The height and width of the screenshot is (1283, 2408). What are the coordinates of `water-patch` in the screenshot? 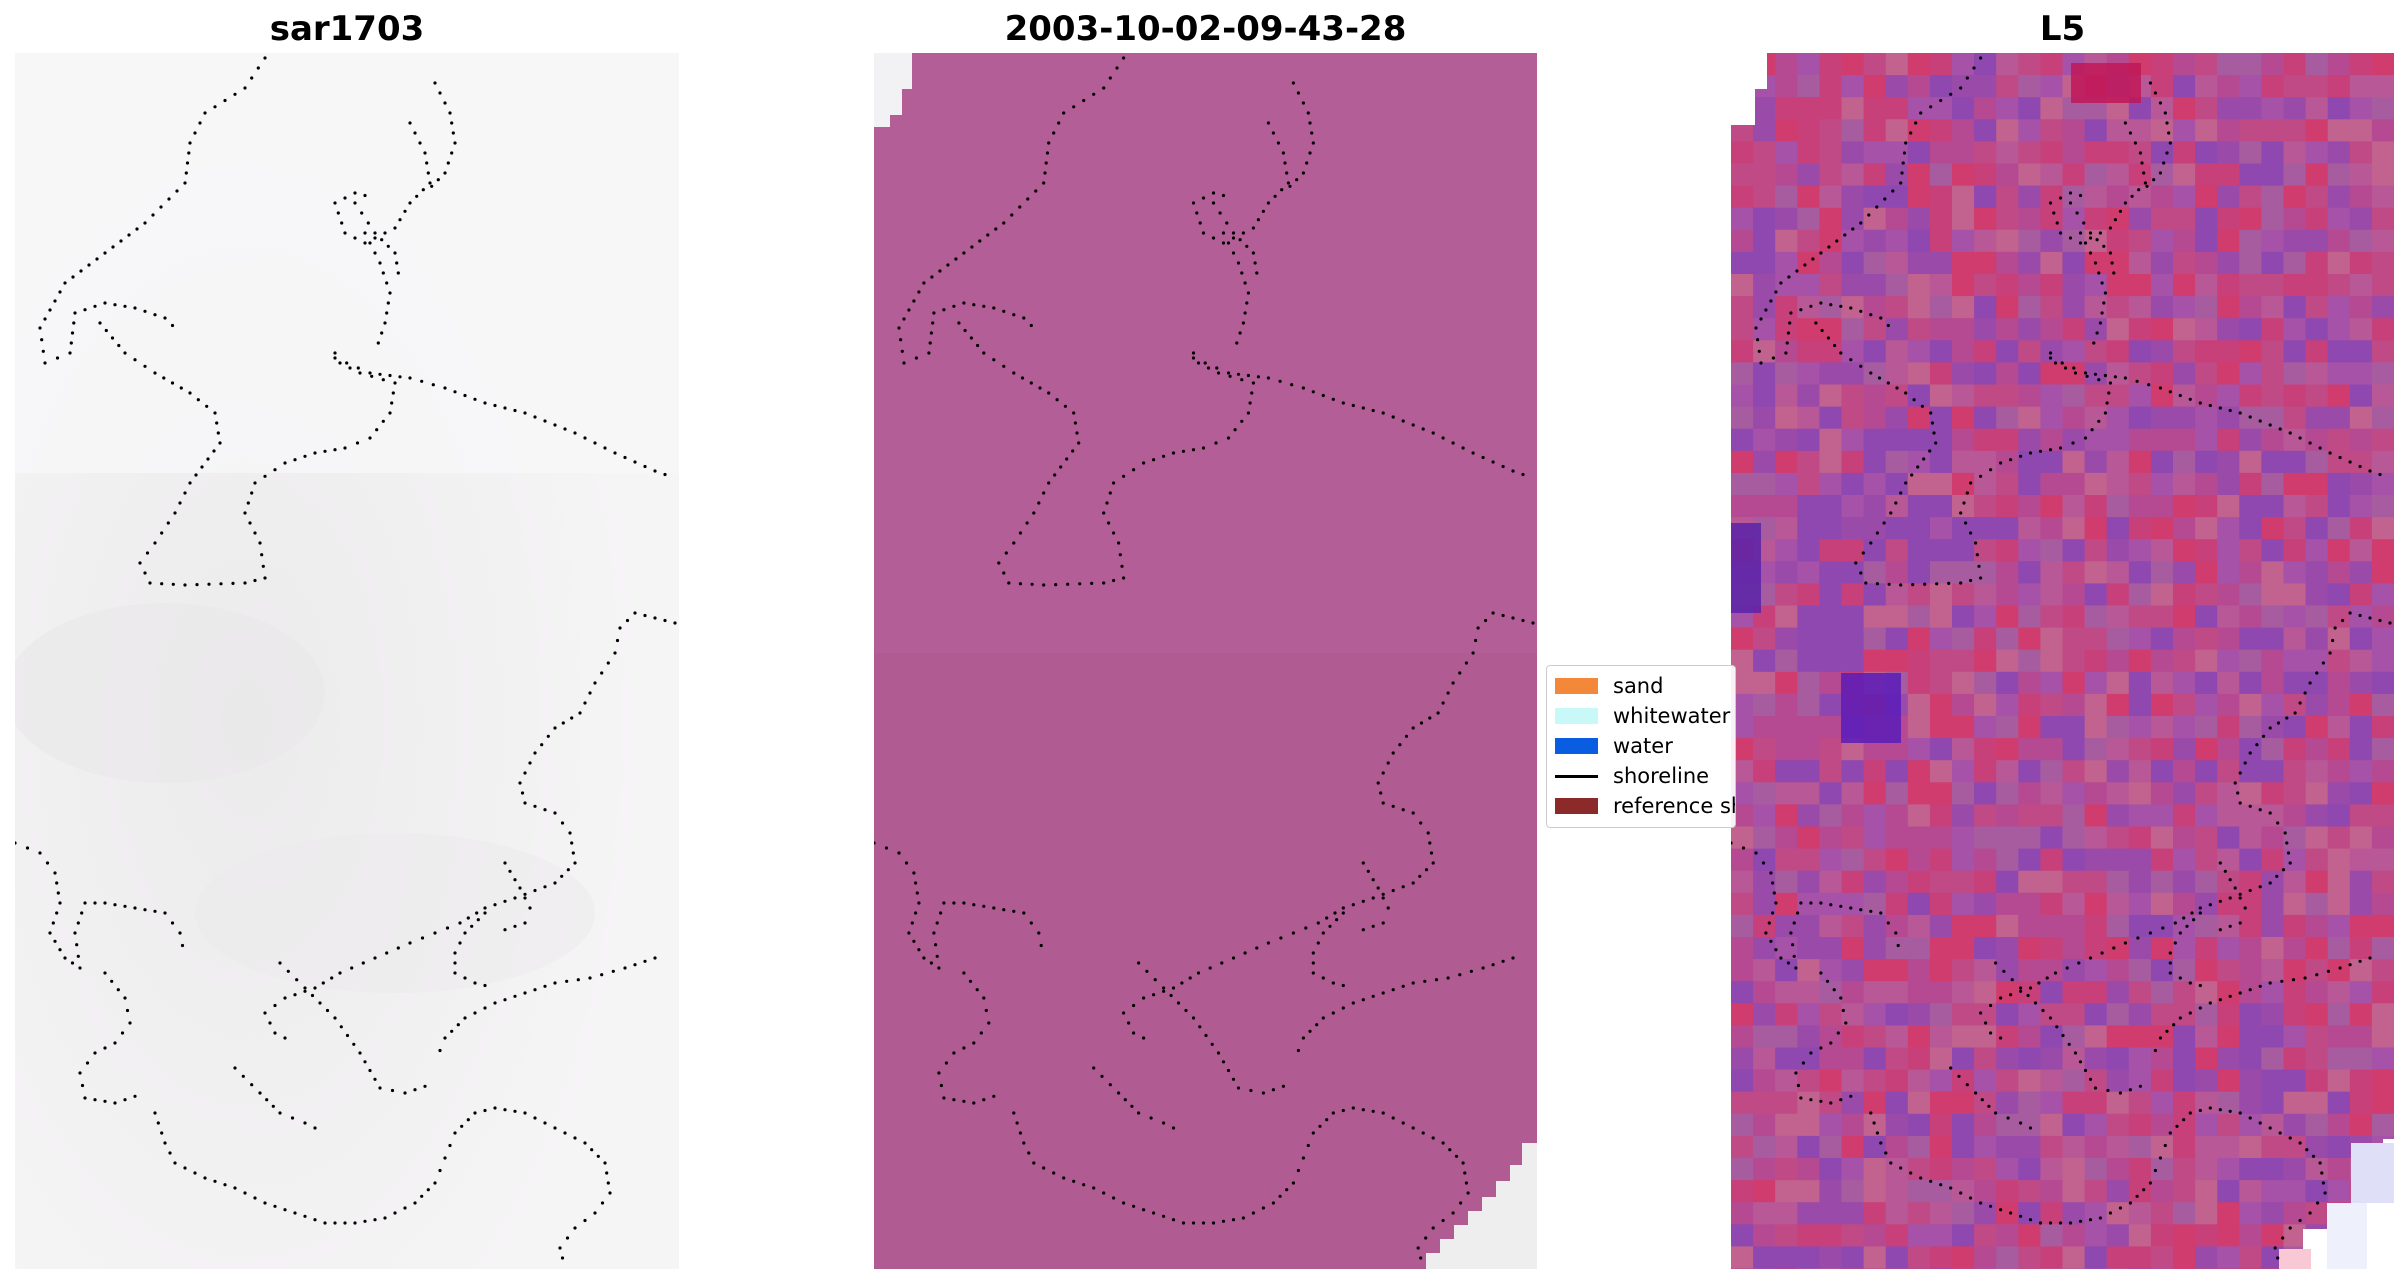 It's located at (1576, 746).